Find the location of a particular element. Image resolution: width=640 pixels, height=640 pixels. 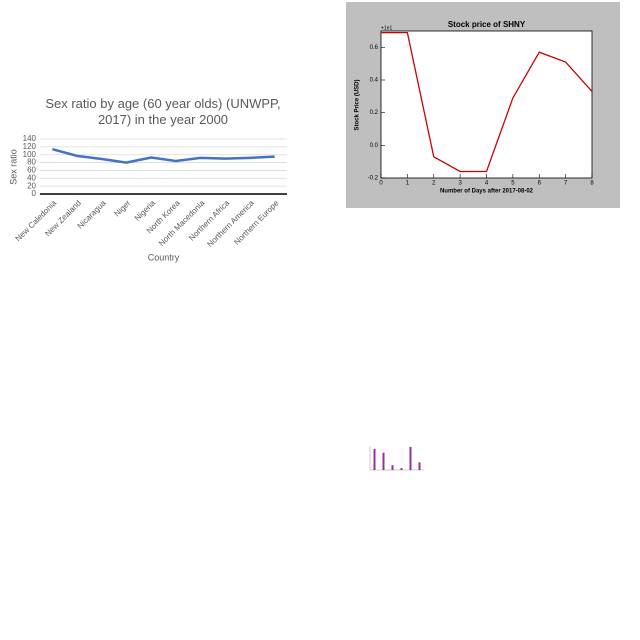

y-tick-label: 0.0 is located at coordinates (374, 146).